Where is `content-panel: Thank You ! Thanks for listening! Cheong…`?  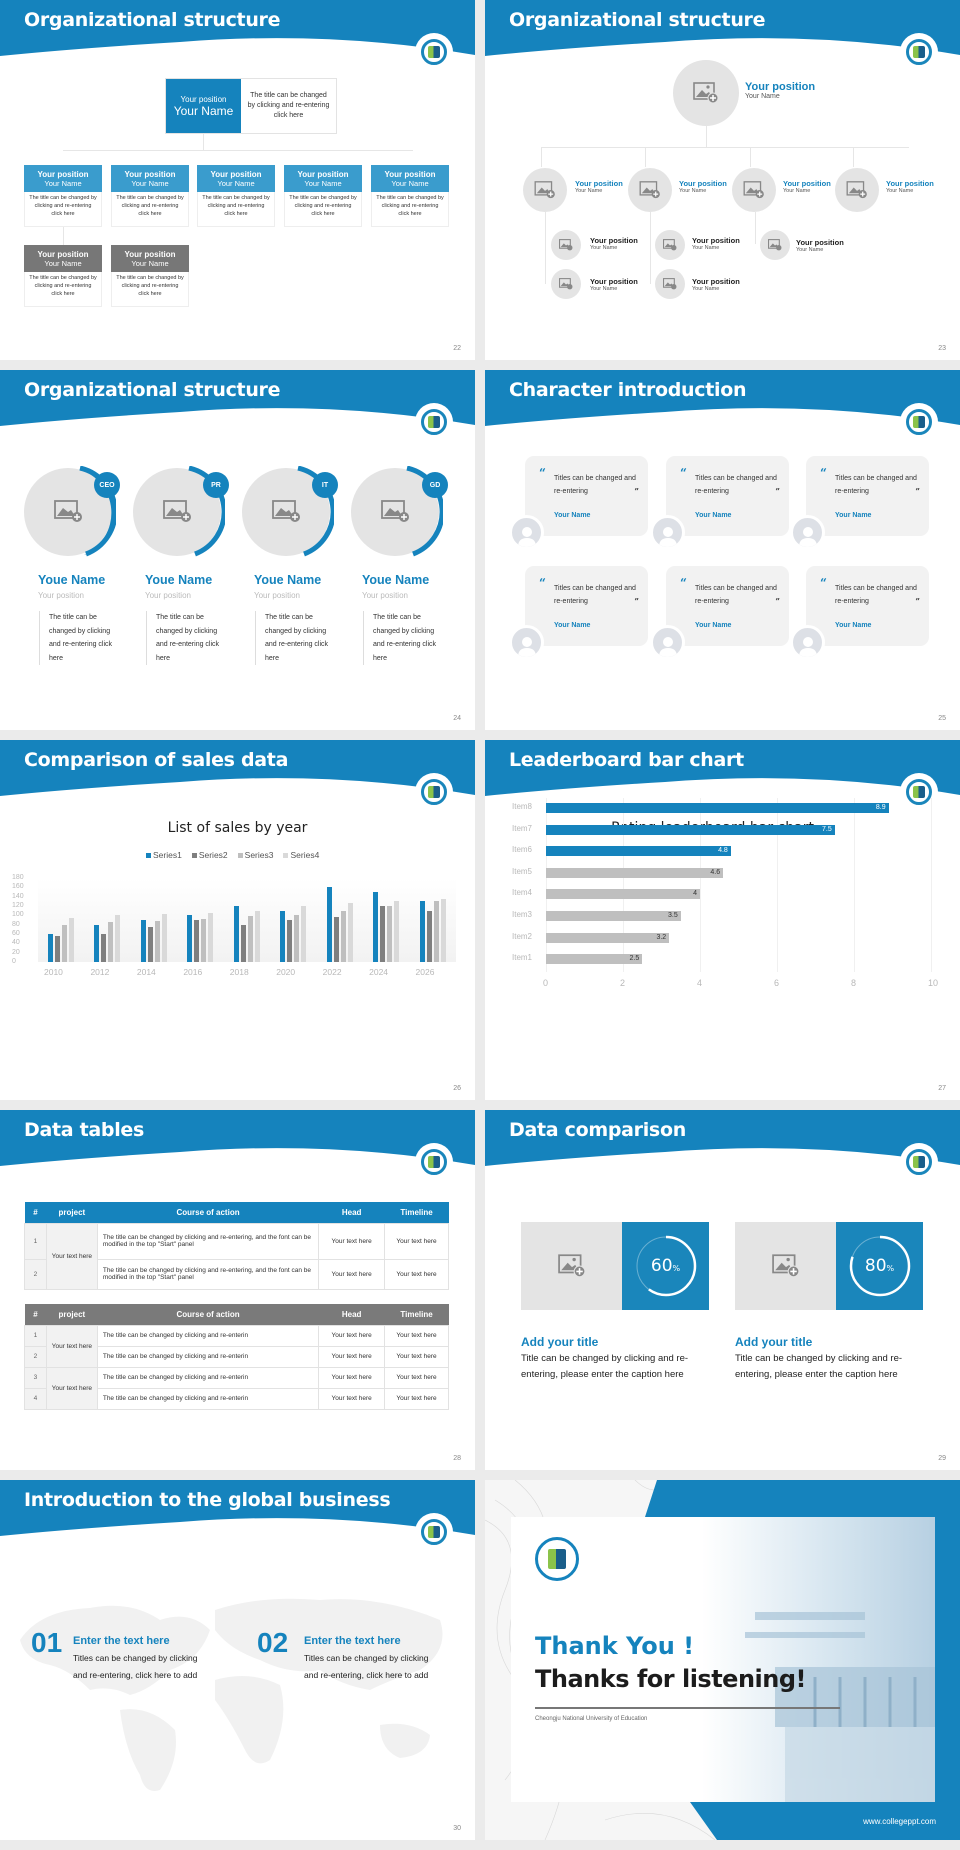
content-panel: Thank You ! Thanks for listening! Cheong… is located at coordinates (723, 1659).